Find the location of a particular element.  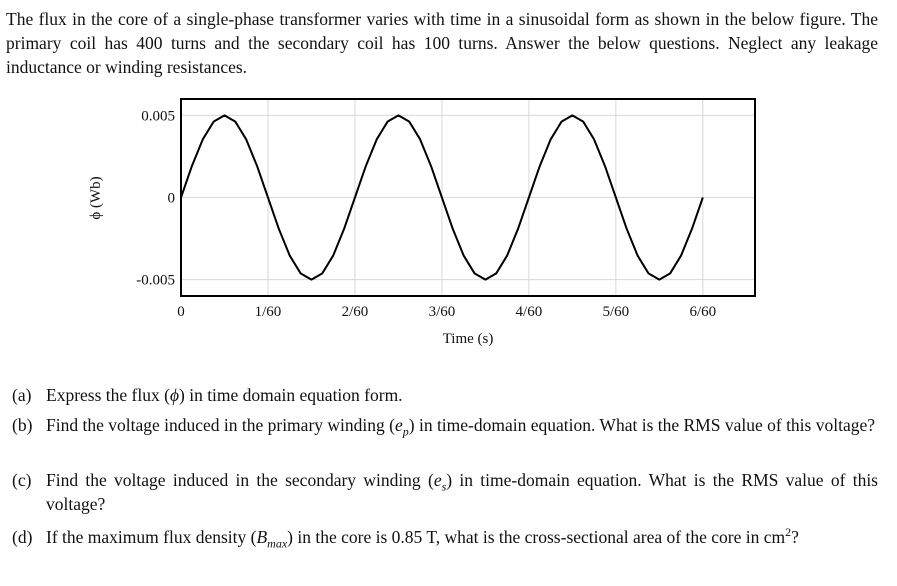

question-text: If the maximum flux density ( is located at coordinates (151, 537).